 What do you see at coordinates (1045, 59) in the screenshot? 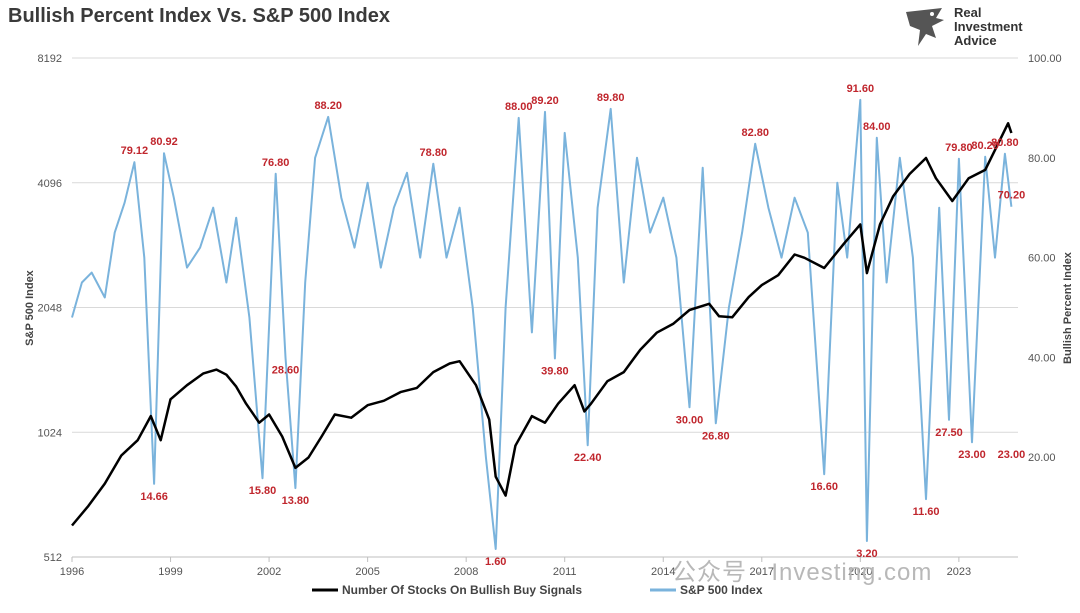
I see `right-tick-label: 100.00` at bounding box center [1045, 59].